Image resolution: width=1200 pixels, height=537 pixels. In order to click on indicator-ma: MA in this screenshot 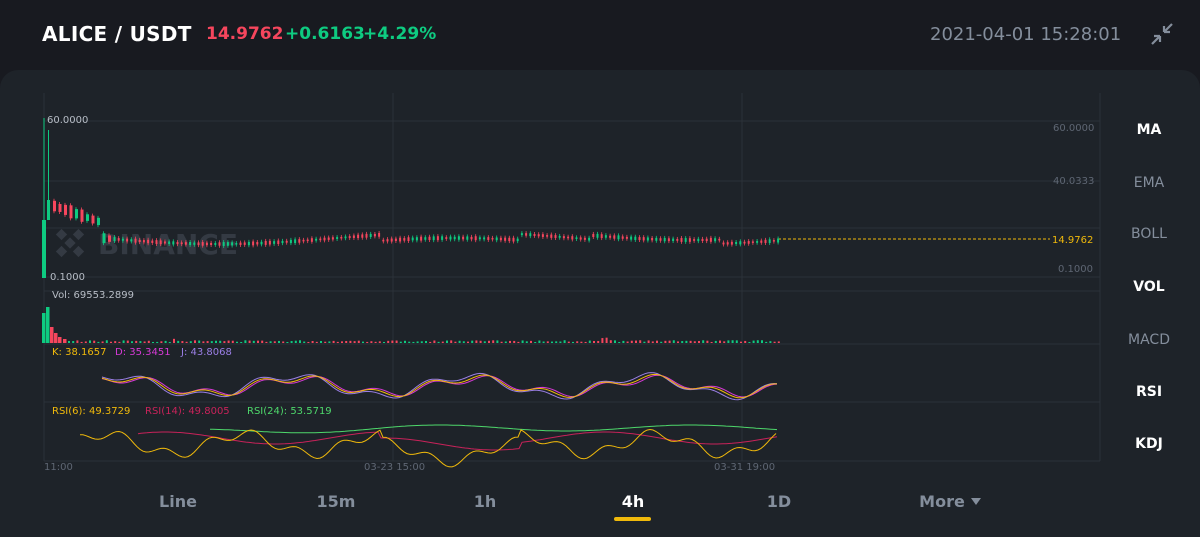, I will do `click(1149, 130)`.